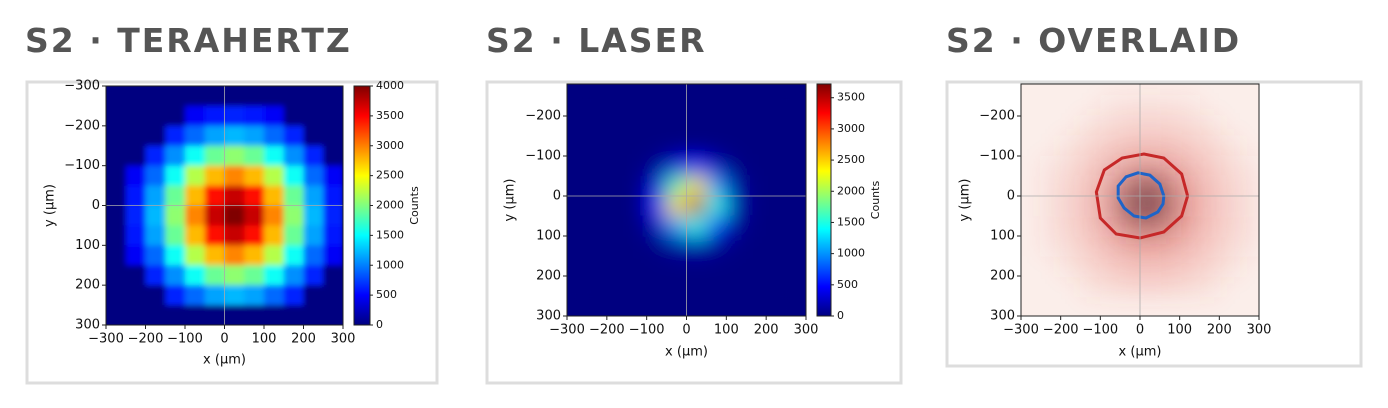  Describe the element at coordinates (87, 285) in the screenshot. I see `y-tick-label: 200` at that location.